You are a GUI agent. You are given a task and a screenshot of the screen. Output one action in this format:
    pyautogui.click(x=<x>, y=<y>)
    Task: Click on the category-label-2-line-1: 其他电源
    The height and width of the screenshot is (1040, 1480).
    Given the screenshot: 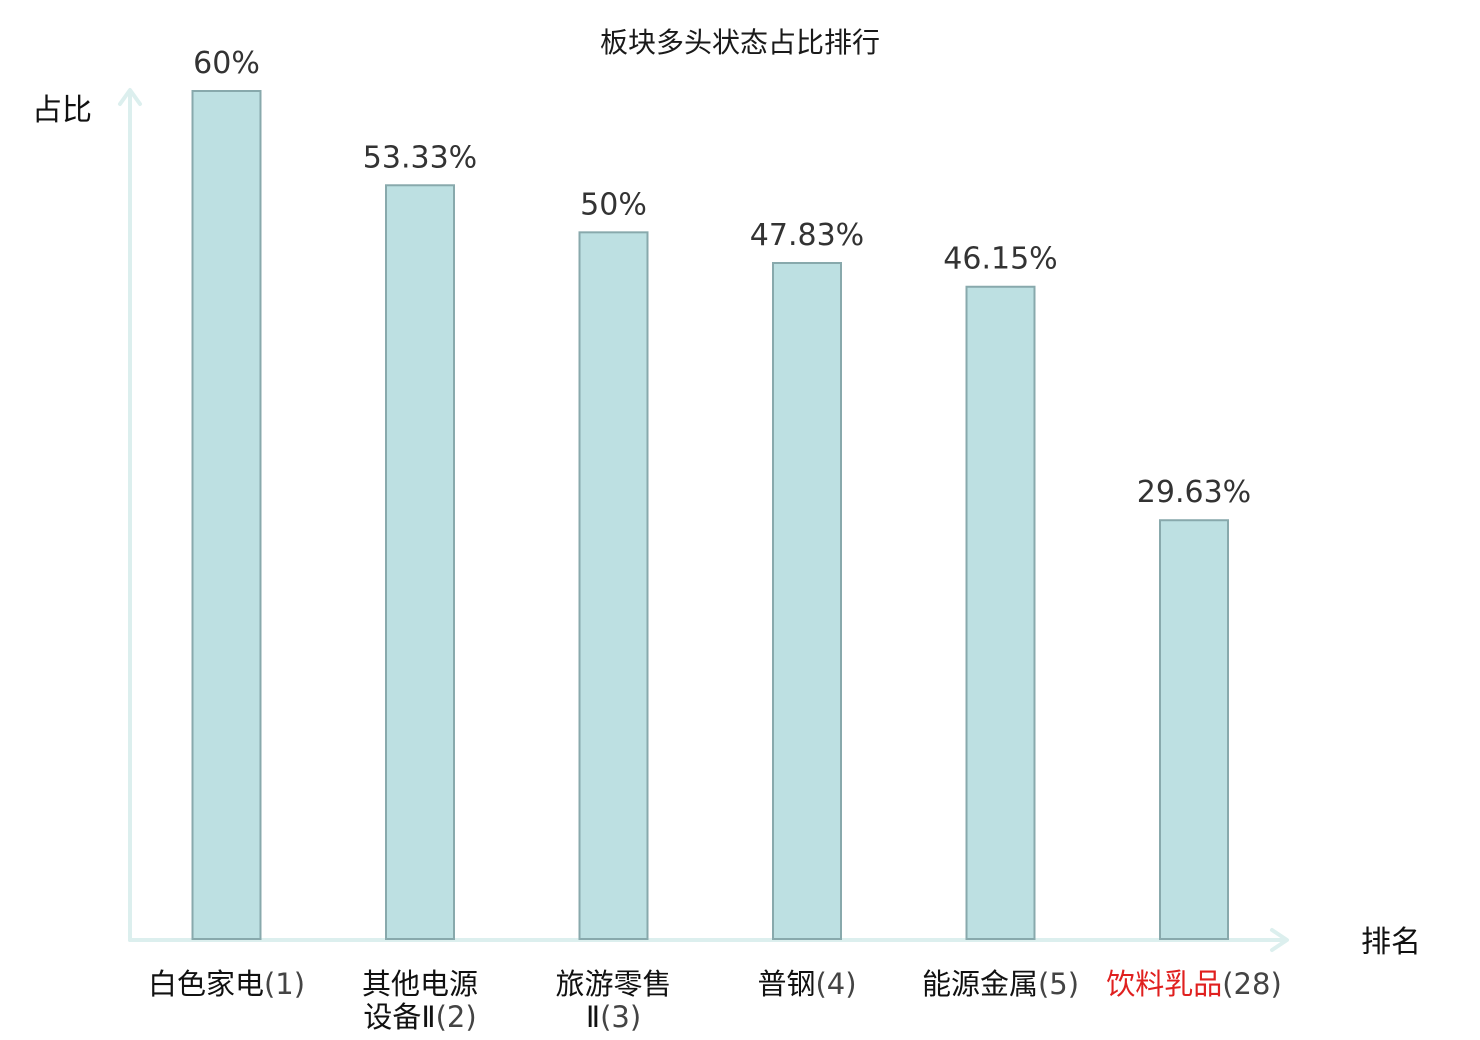 What is the action you would take?
    pyautogui.click(x=420, y=984)
    